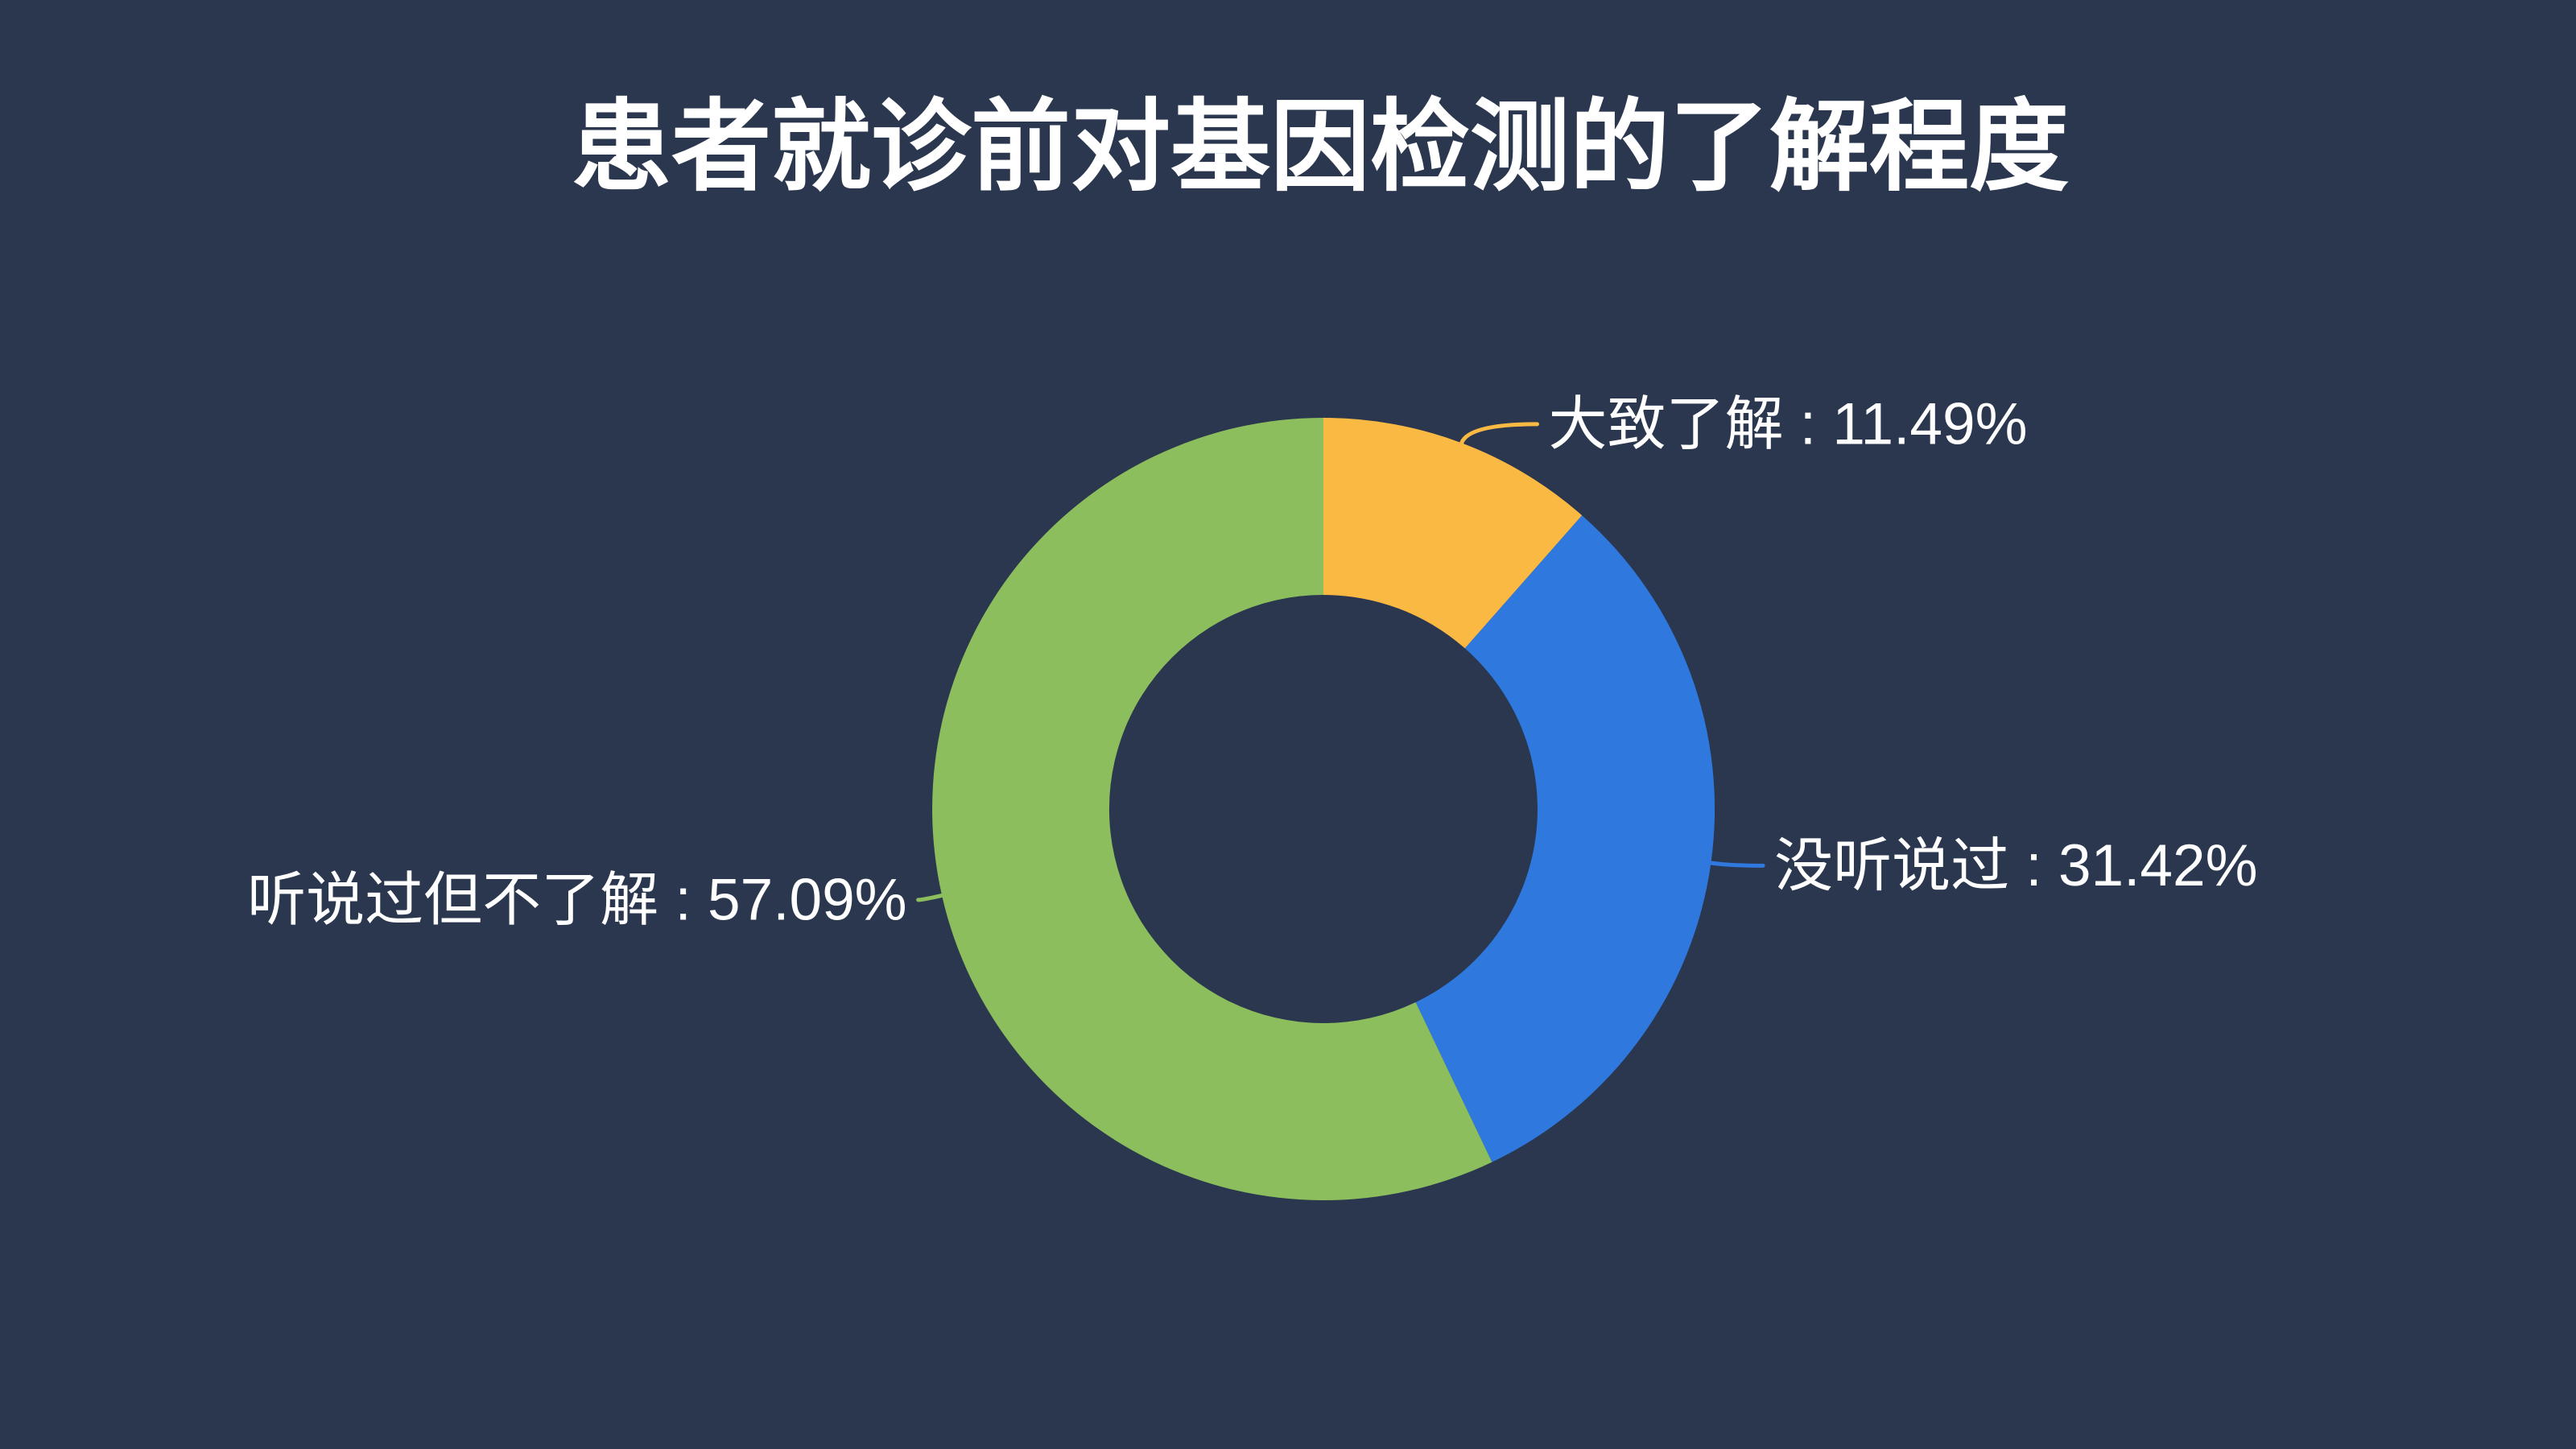 This screenshot has height=1449, width=2576. I want to click on label-leader-lines, so click(1340, 662).